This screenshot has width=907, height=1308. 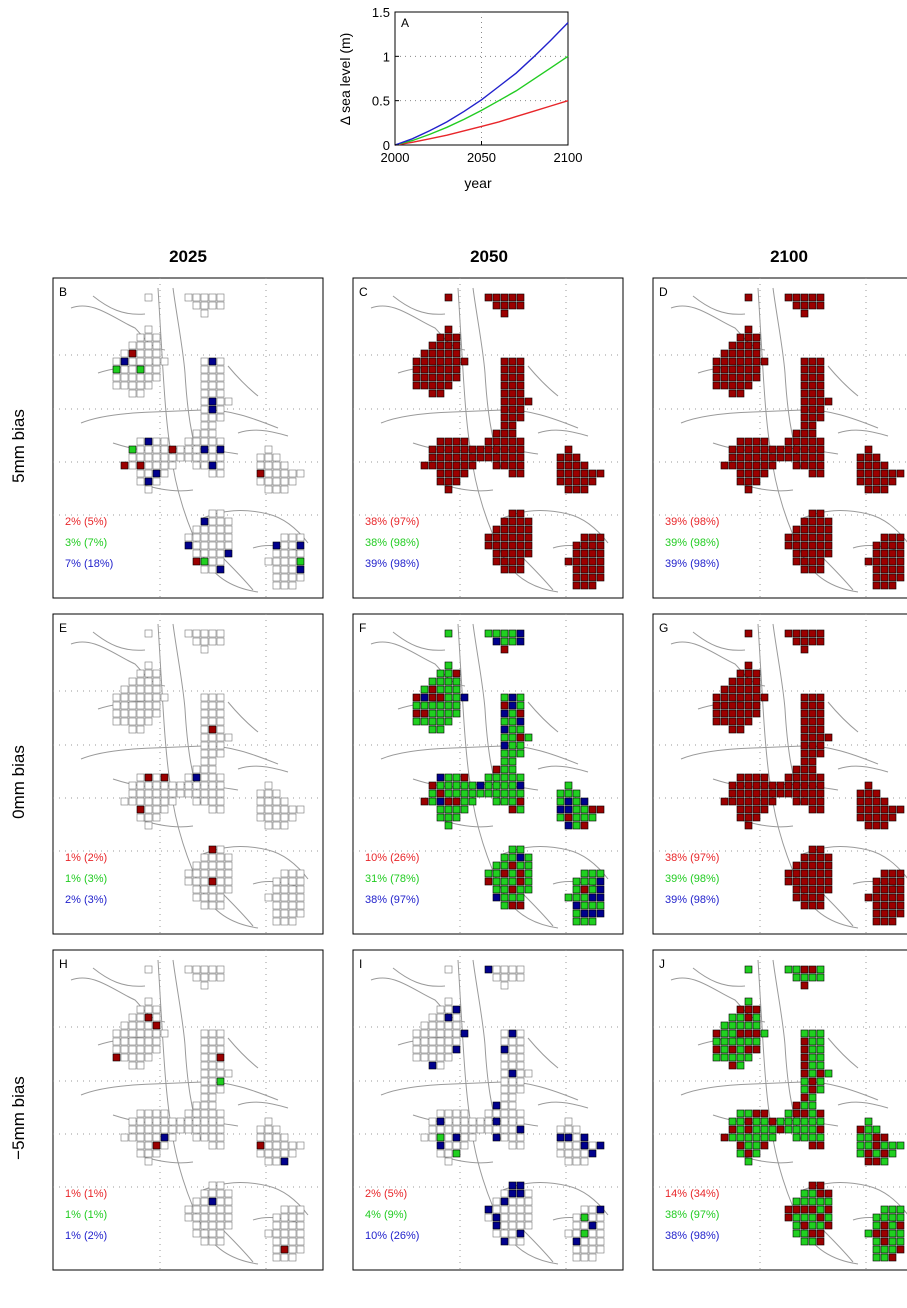 I want to click on panel-stat-green: 4% (9%), so click(x=386, y=1215).